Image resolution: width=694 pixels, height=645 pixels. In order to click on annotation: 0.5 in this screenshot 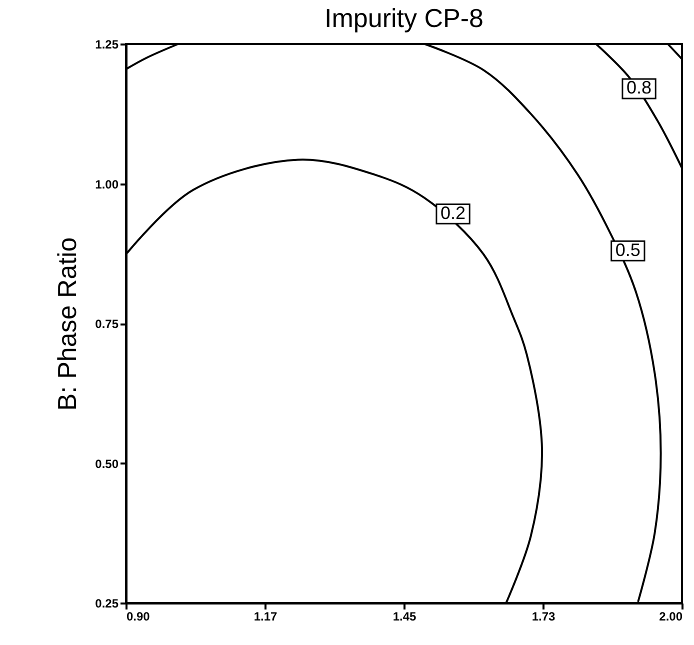, I will do `click(627, 250)`.